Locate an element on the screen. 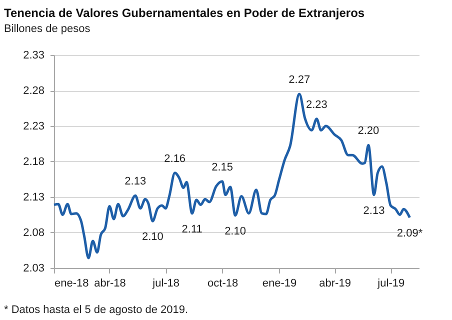  annotation: 2.09* is located at coordinates (410, 234).